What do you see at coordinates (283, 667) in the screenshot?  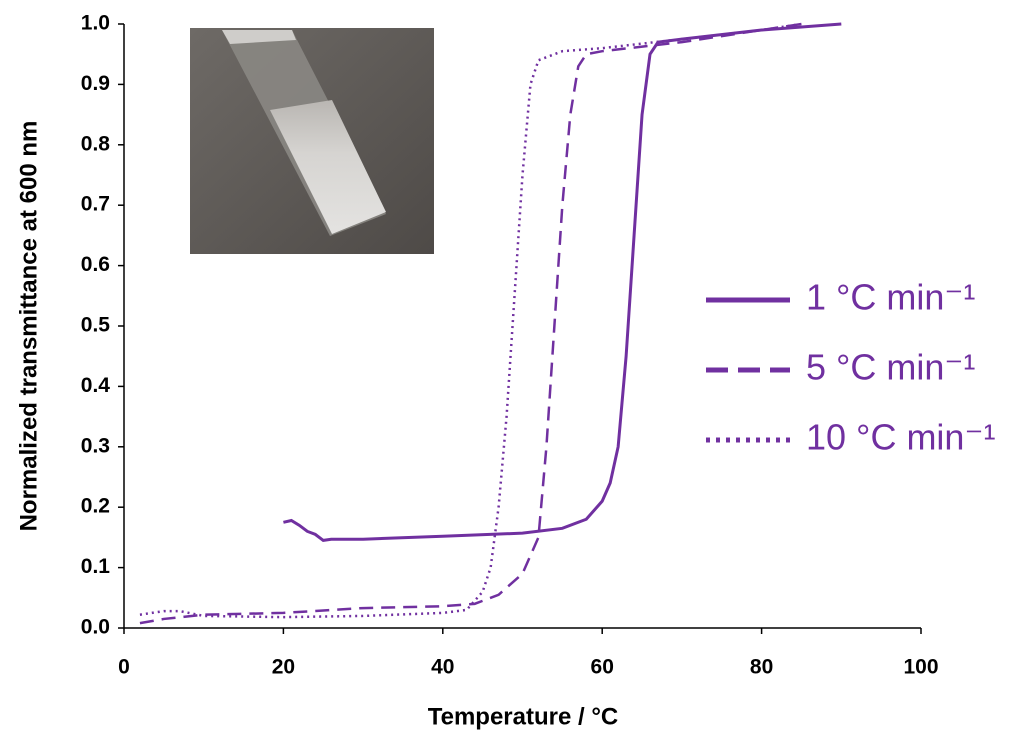 I see `x-tick-label: 20` at bounding box center [283, 667].